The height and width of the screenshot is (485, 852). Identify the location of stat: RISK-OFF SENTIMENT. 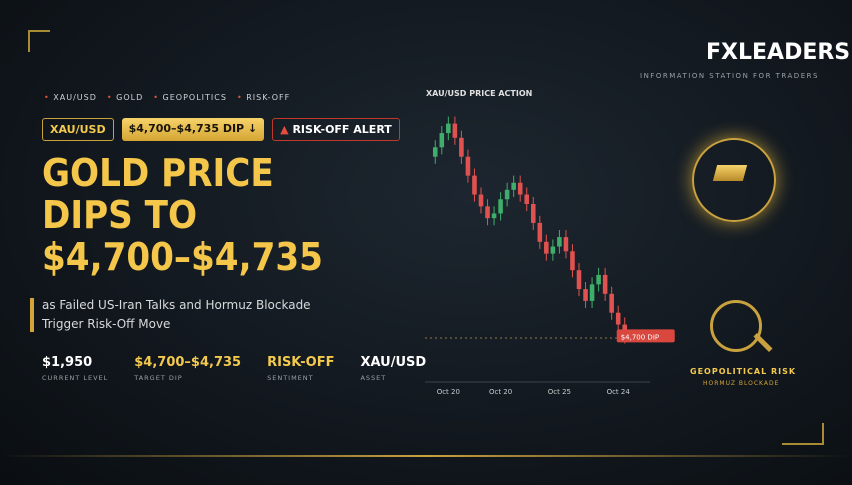
(300, 368).